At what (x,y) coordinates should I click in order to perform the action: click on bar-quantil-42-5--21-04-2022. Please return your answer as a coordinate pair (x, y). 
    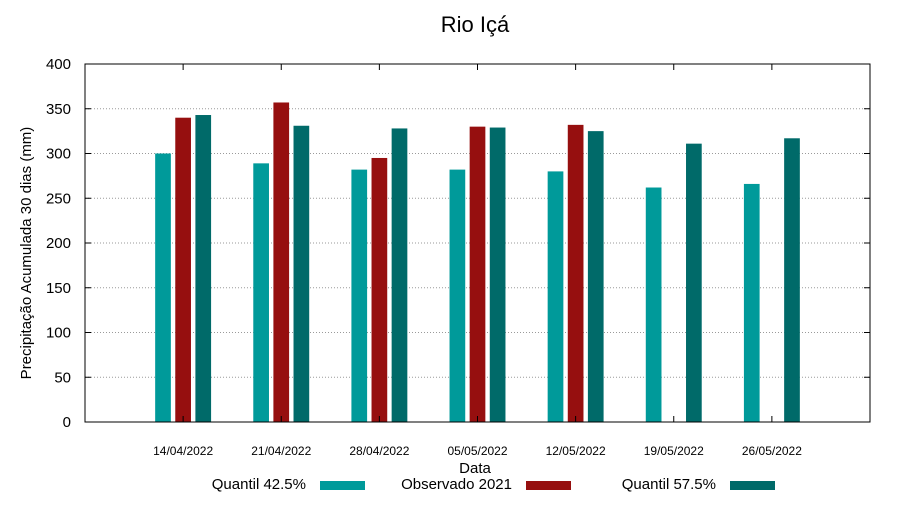
    Looking at the image, I should click on (261, 292).